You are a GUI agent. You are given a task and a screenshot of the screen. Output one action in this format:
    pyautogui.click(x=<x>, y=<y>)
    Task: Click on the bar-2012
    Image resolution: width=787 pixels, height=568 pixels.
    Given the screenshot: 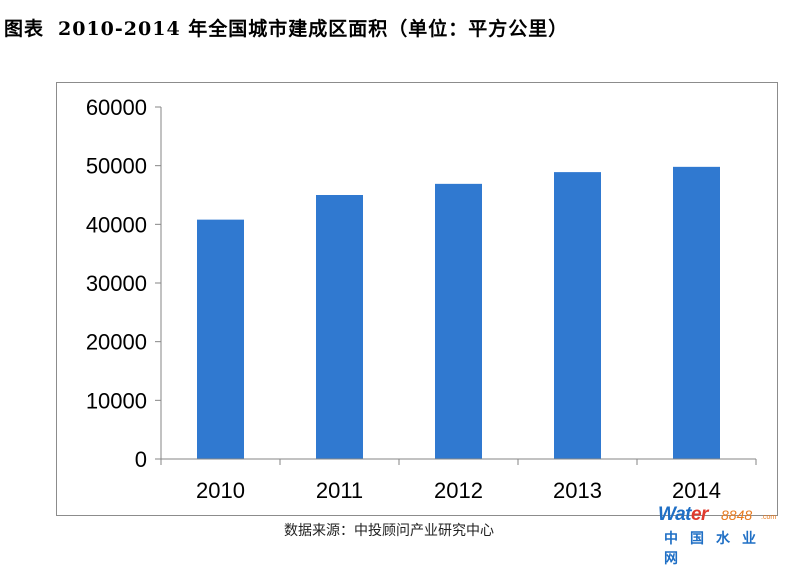 What is the action you would take?
    pyautogui.click(x=458, y=321)
    